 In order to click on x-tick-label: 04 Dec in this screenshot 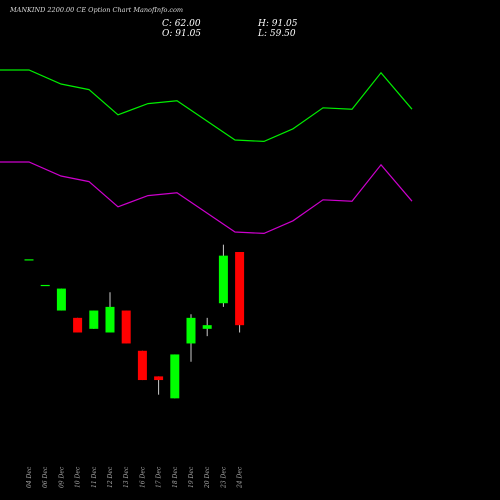, I will do `click(29, 477)`.